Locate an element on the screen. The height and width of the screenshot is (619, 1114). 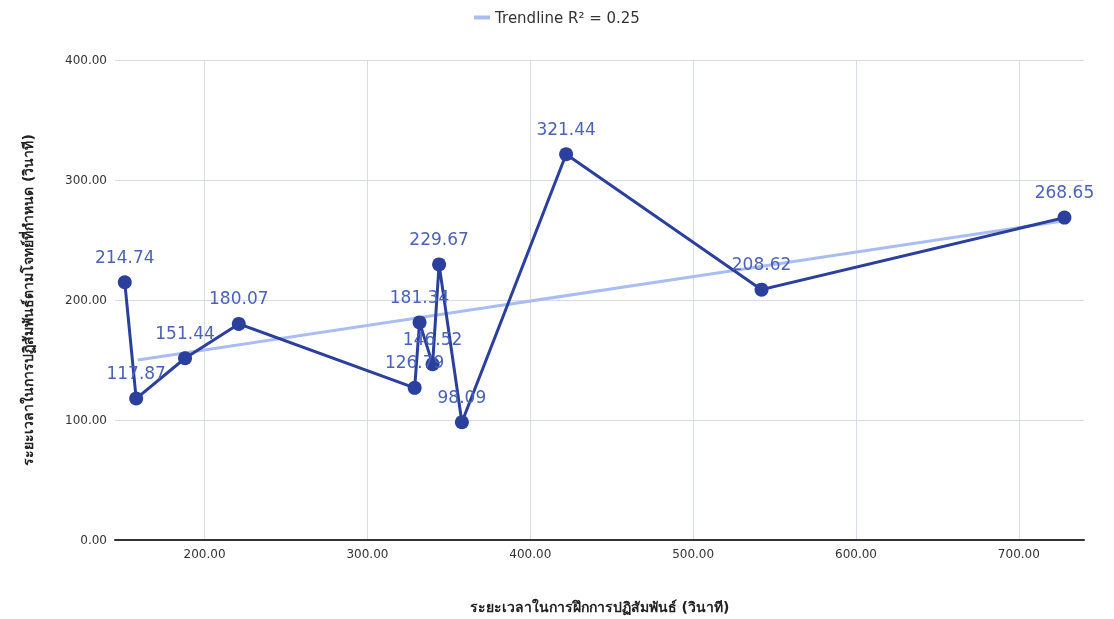
x-tick-label: 300.00 is located at coordinates (367, 554).